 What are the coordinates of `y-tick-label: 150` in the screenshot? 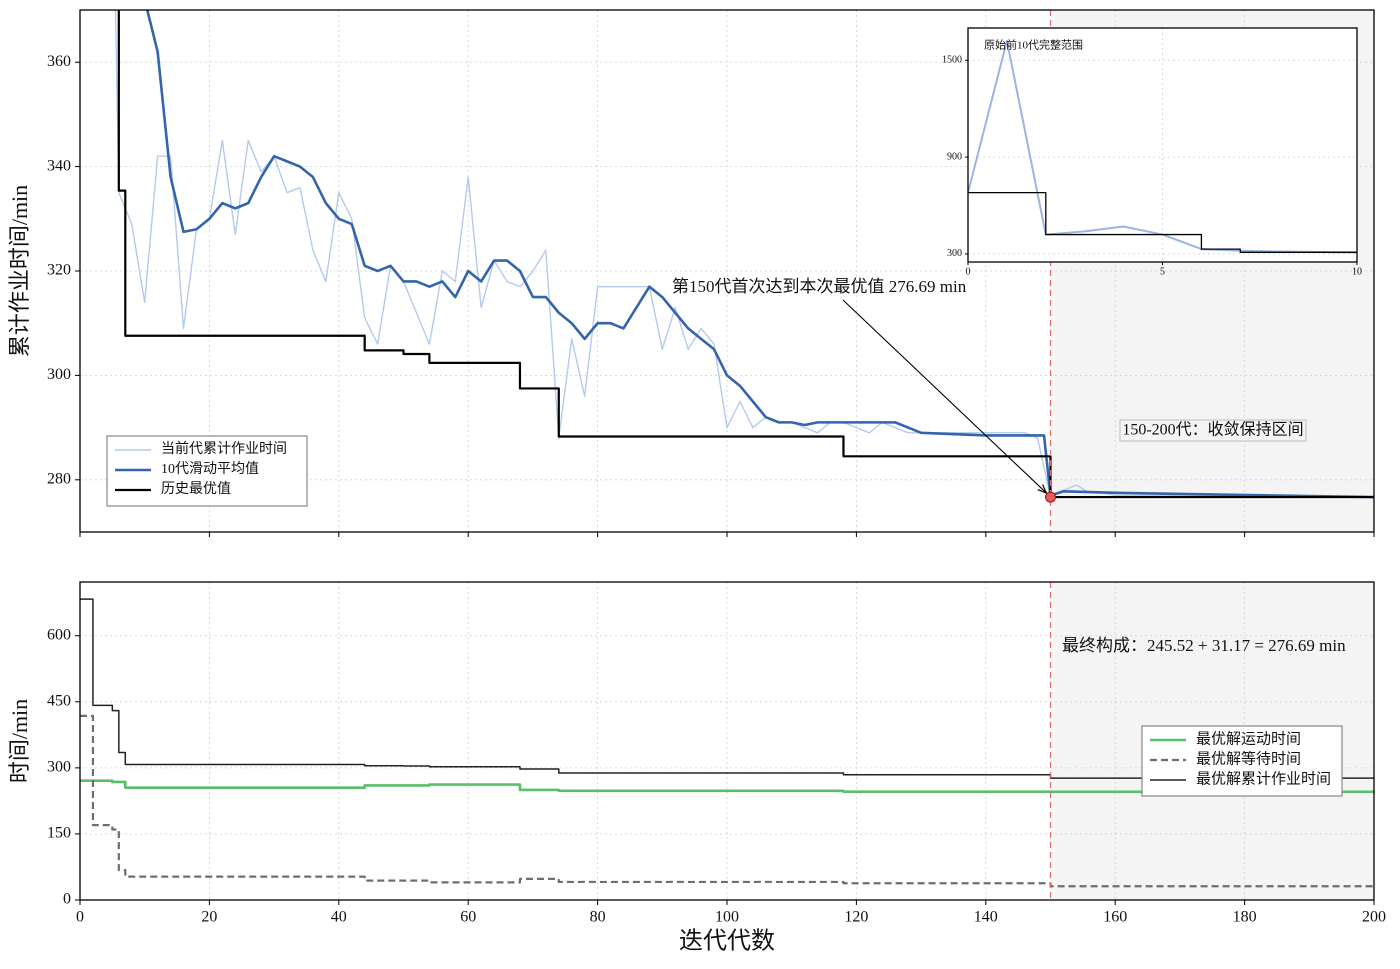 It's located at (59, 833).